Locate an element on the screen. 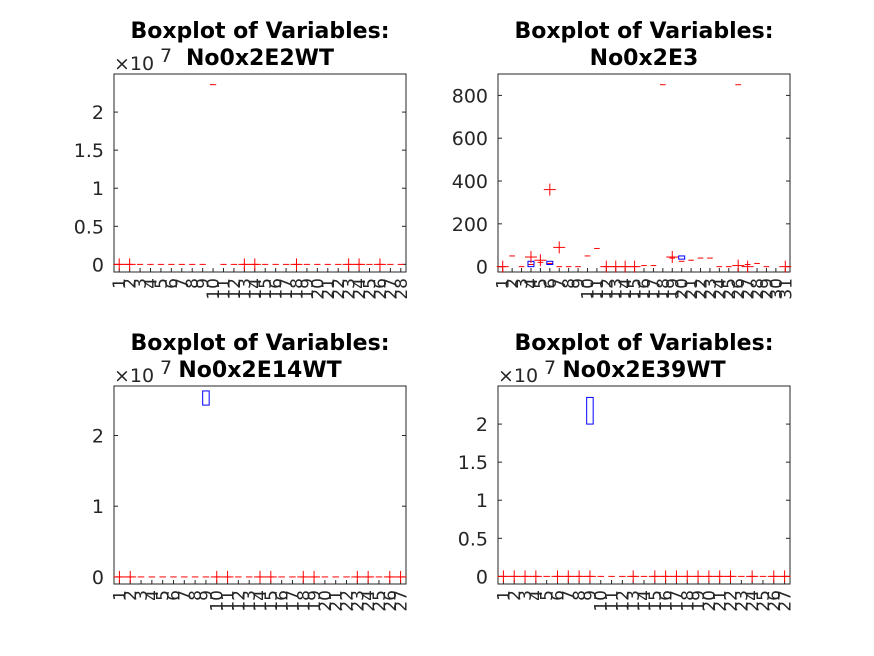  exponent-label: ×10 is located at coordinates (134, 376).